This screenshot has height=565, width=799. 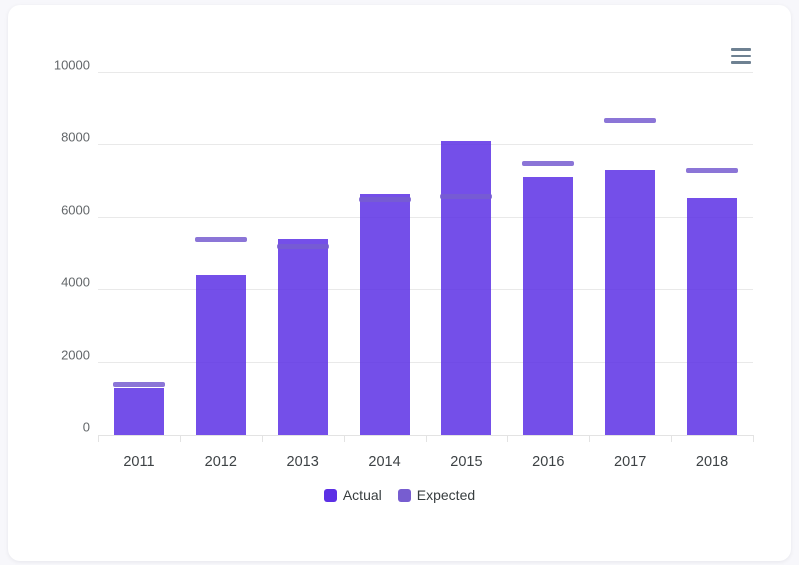 What do you see at coordinates (712, 316) in the screenshot?
I see `bar-actual-2018` at bounding box center [712, 316].